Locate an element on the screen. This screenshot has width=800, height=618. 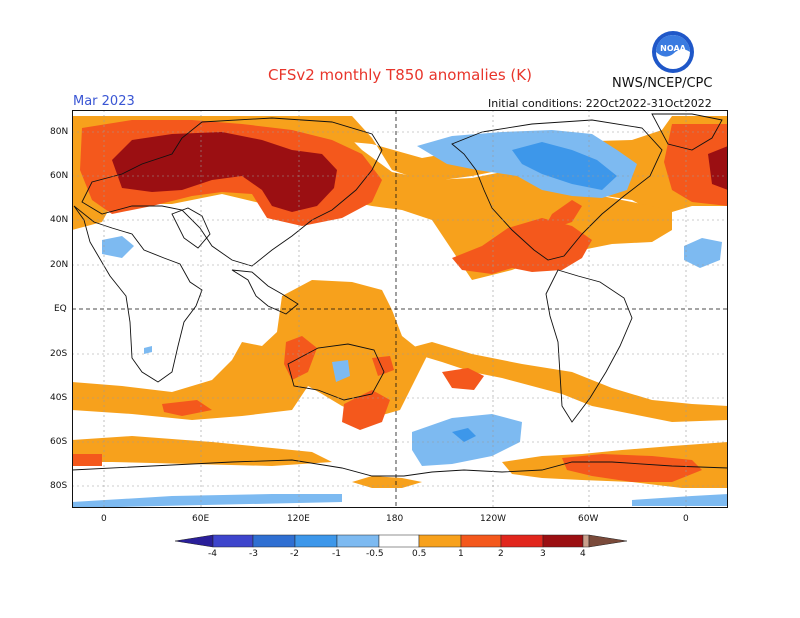
lon-label-120w: 120W is located at coordinates (493, 519).